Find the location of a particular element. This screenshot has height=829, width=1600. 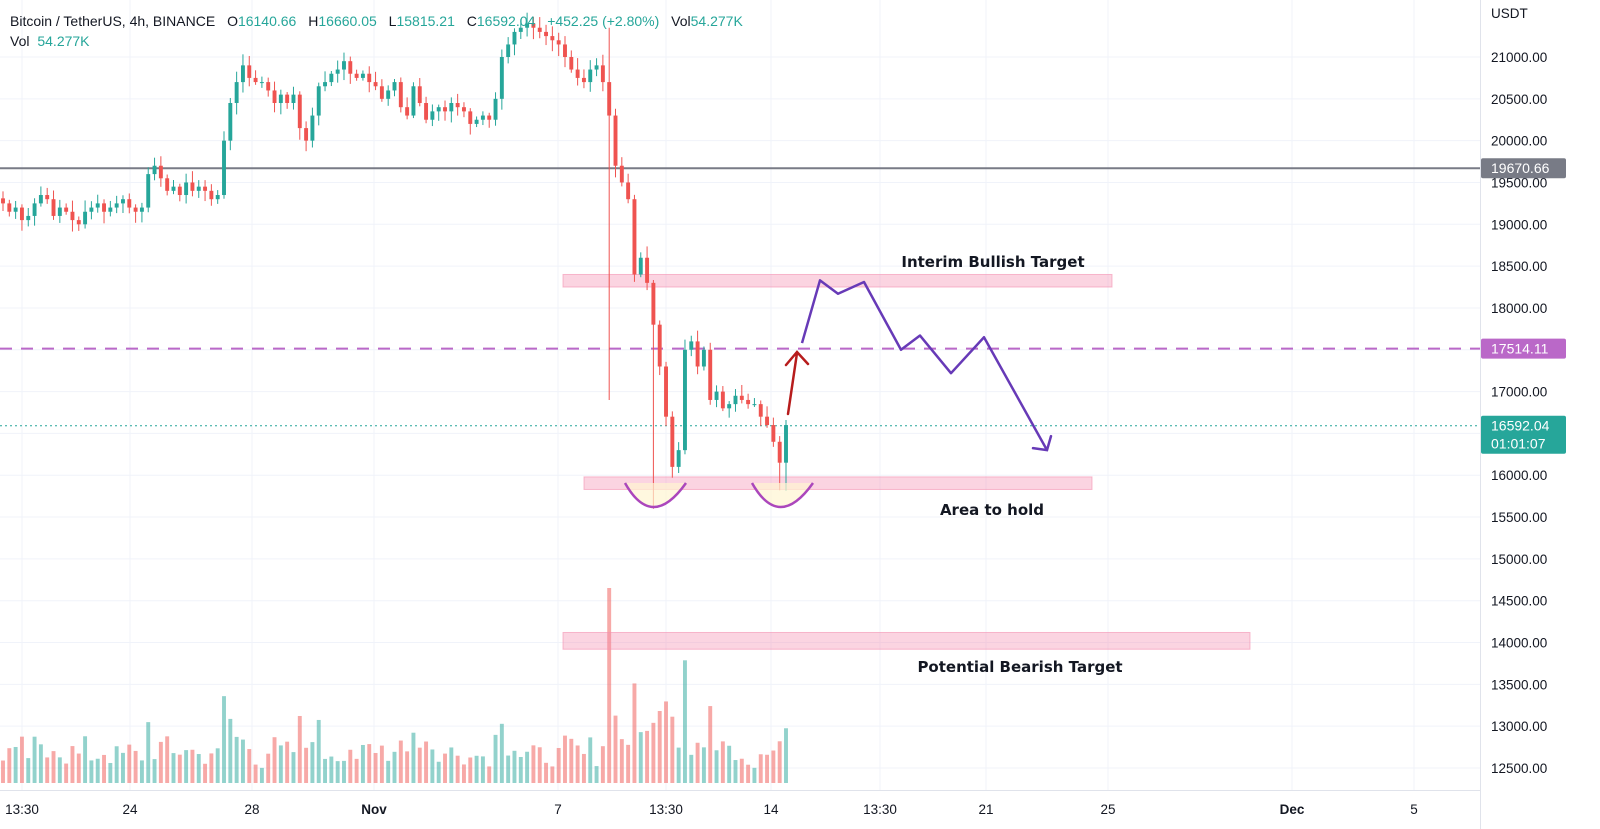

price-tick: 13500.00 is located at coordinates (1519, 684).